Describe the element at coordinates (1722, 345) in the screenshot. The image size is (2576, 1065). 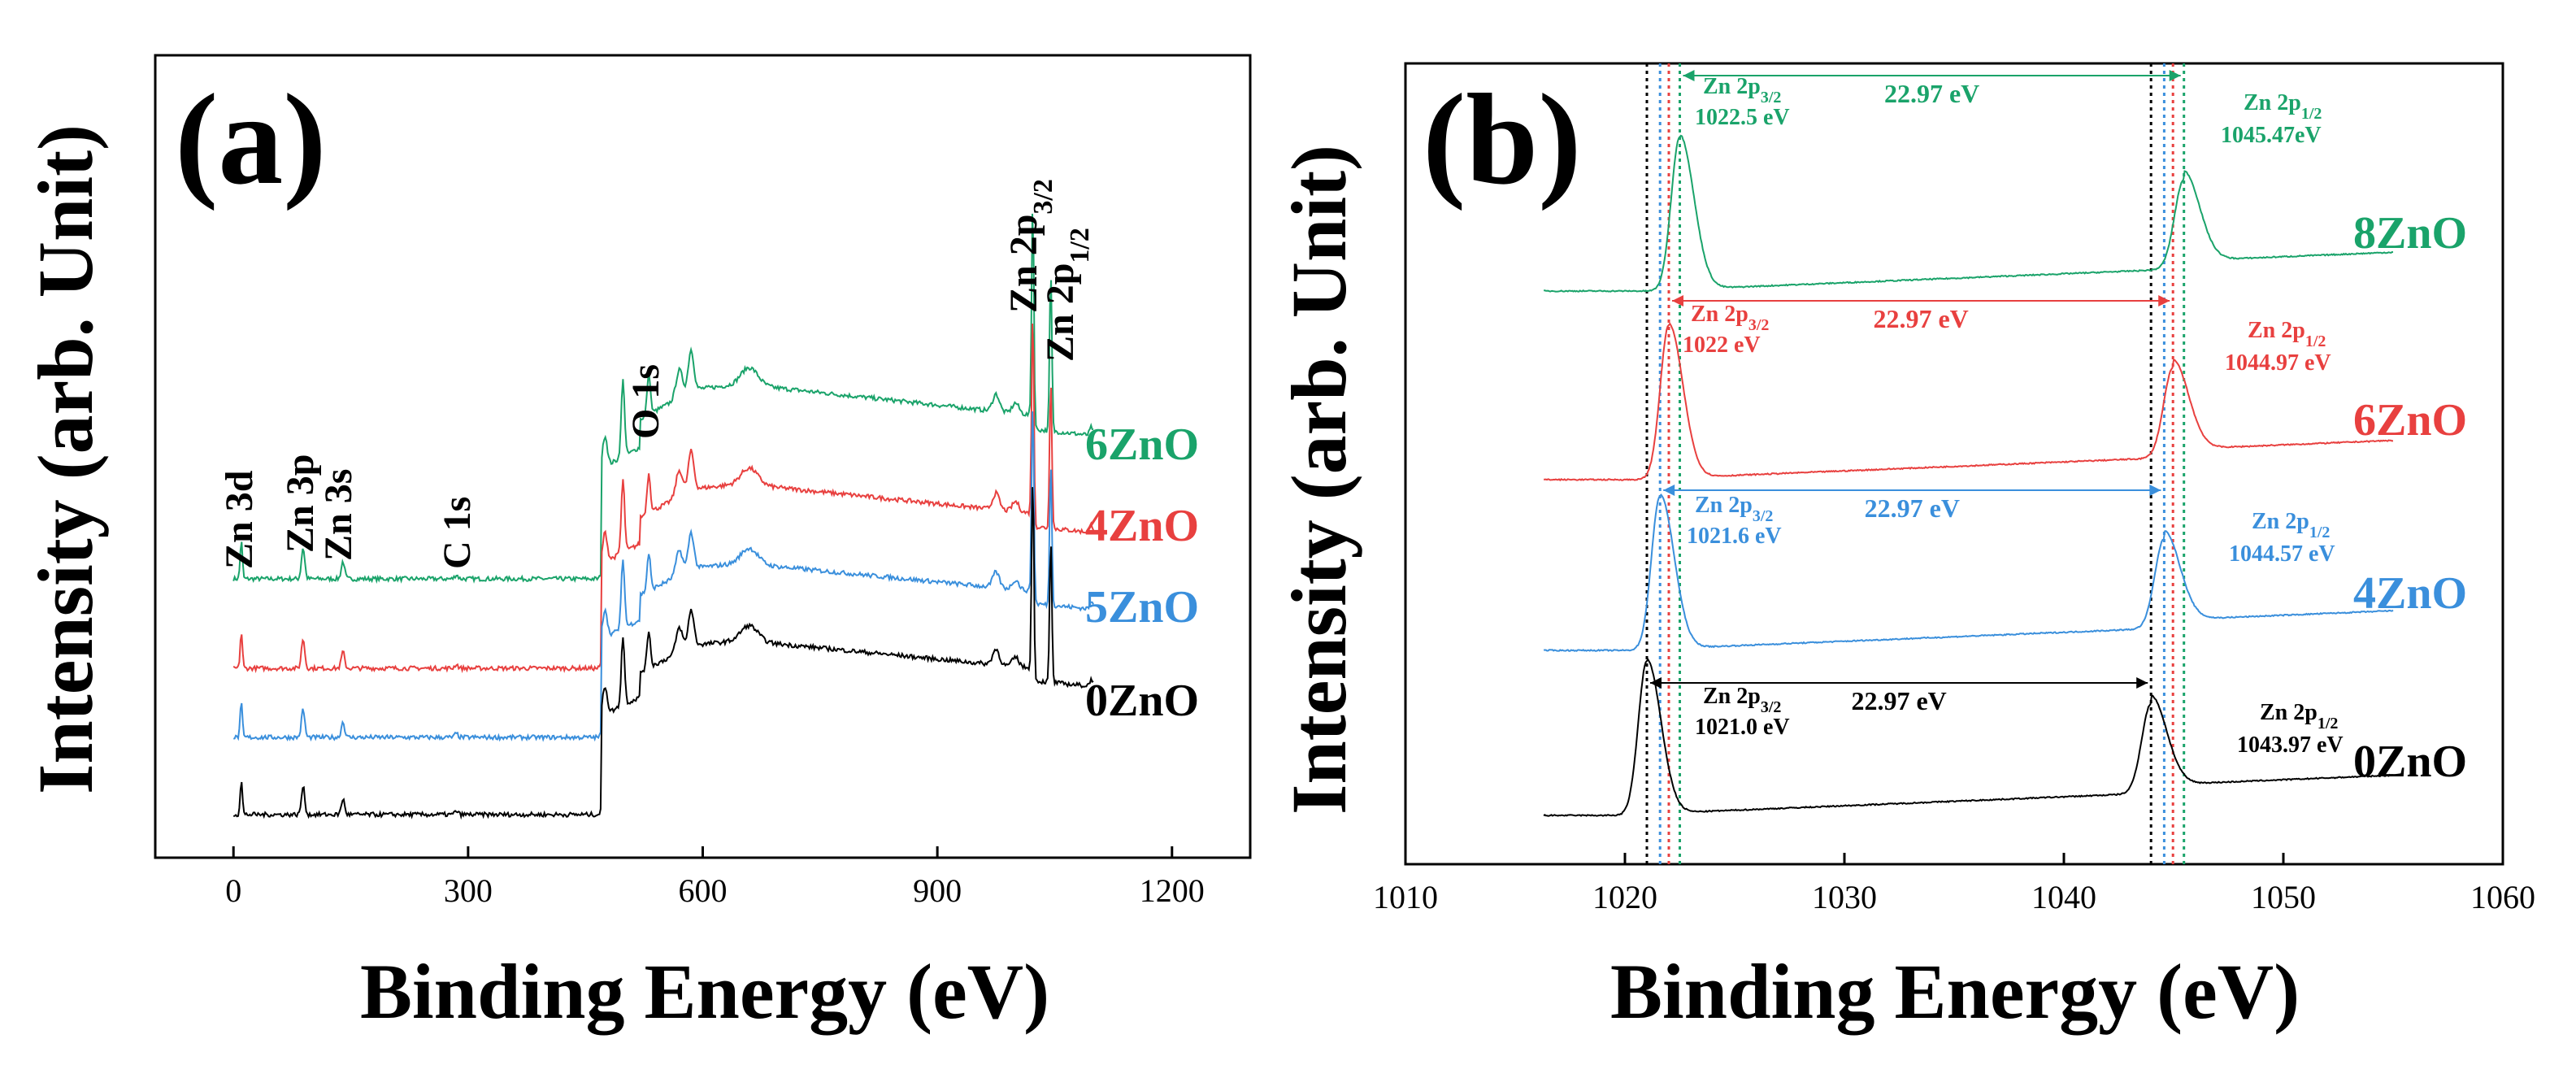
I see `panel-b-p32-value: 1022 eV` at that location.